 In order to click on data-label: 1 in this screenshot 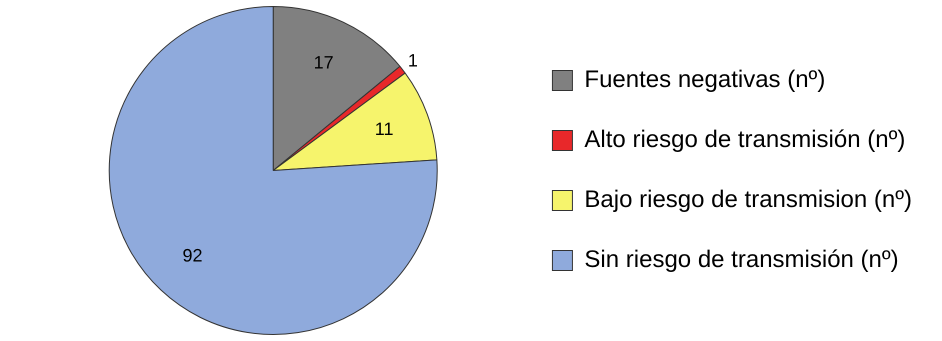, I will do `click(413, 60)`.